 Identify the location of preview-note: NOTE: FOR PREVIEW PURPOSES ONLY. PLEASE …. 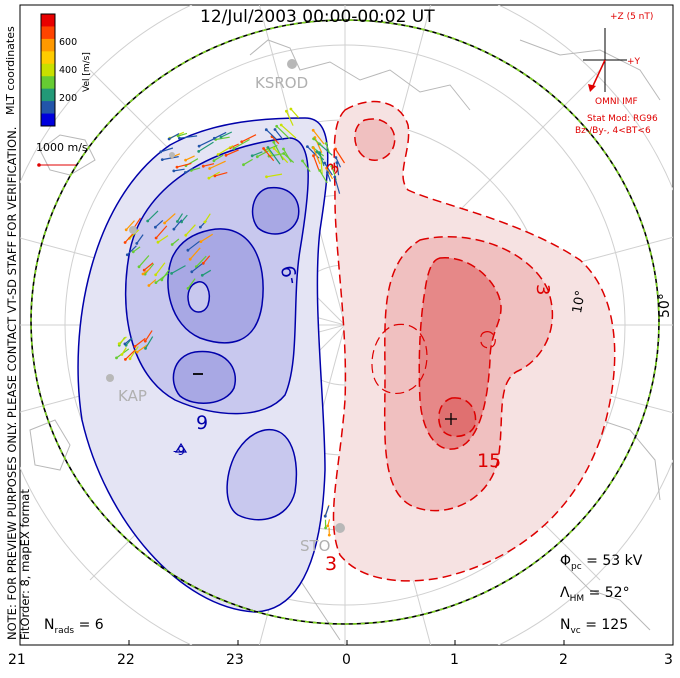
(12, 383).